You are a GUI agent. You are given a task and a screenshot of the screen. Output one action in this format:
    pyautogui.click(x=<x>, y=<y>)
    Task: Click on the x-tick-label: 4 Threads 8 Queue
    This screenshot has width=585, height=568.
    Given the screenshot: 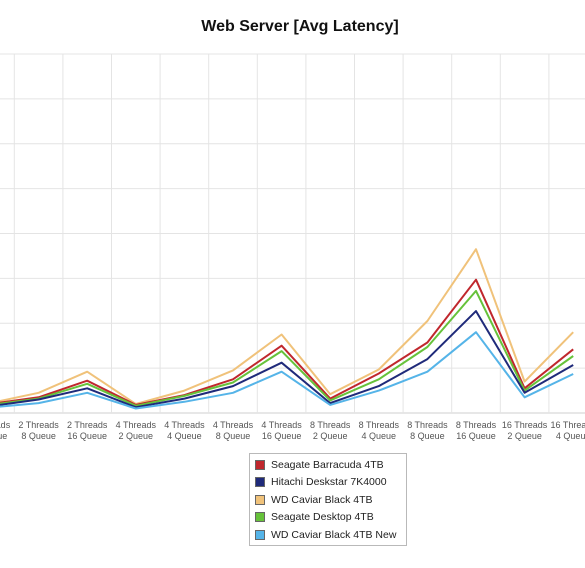 What is the action you would take?
    pyautogui.click(x=233, y=430)
    